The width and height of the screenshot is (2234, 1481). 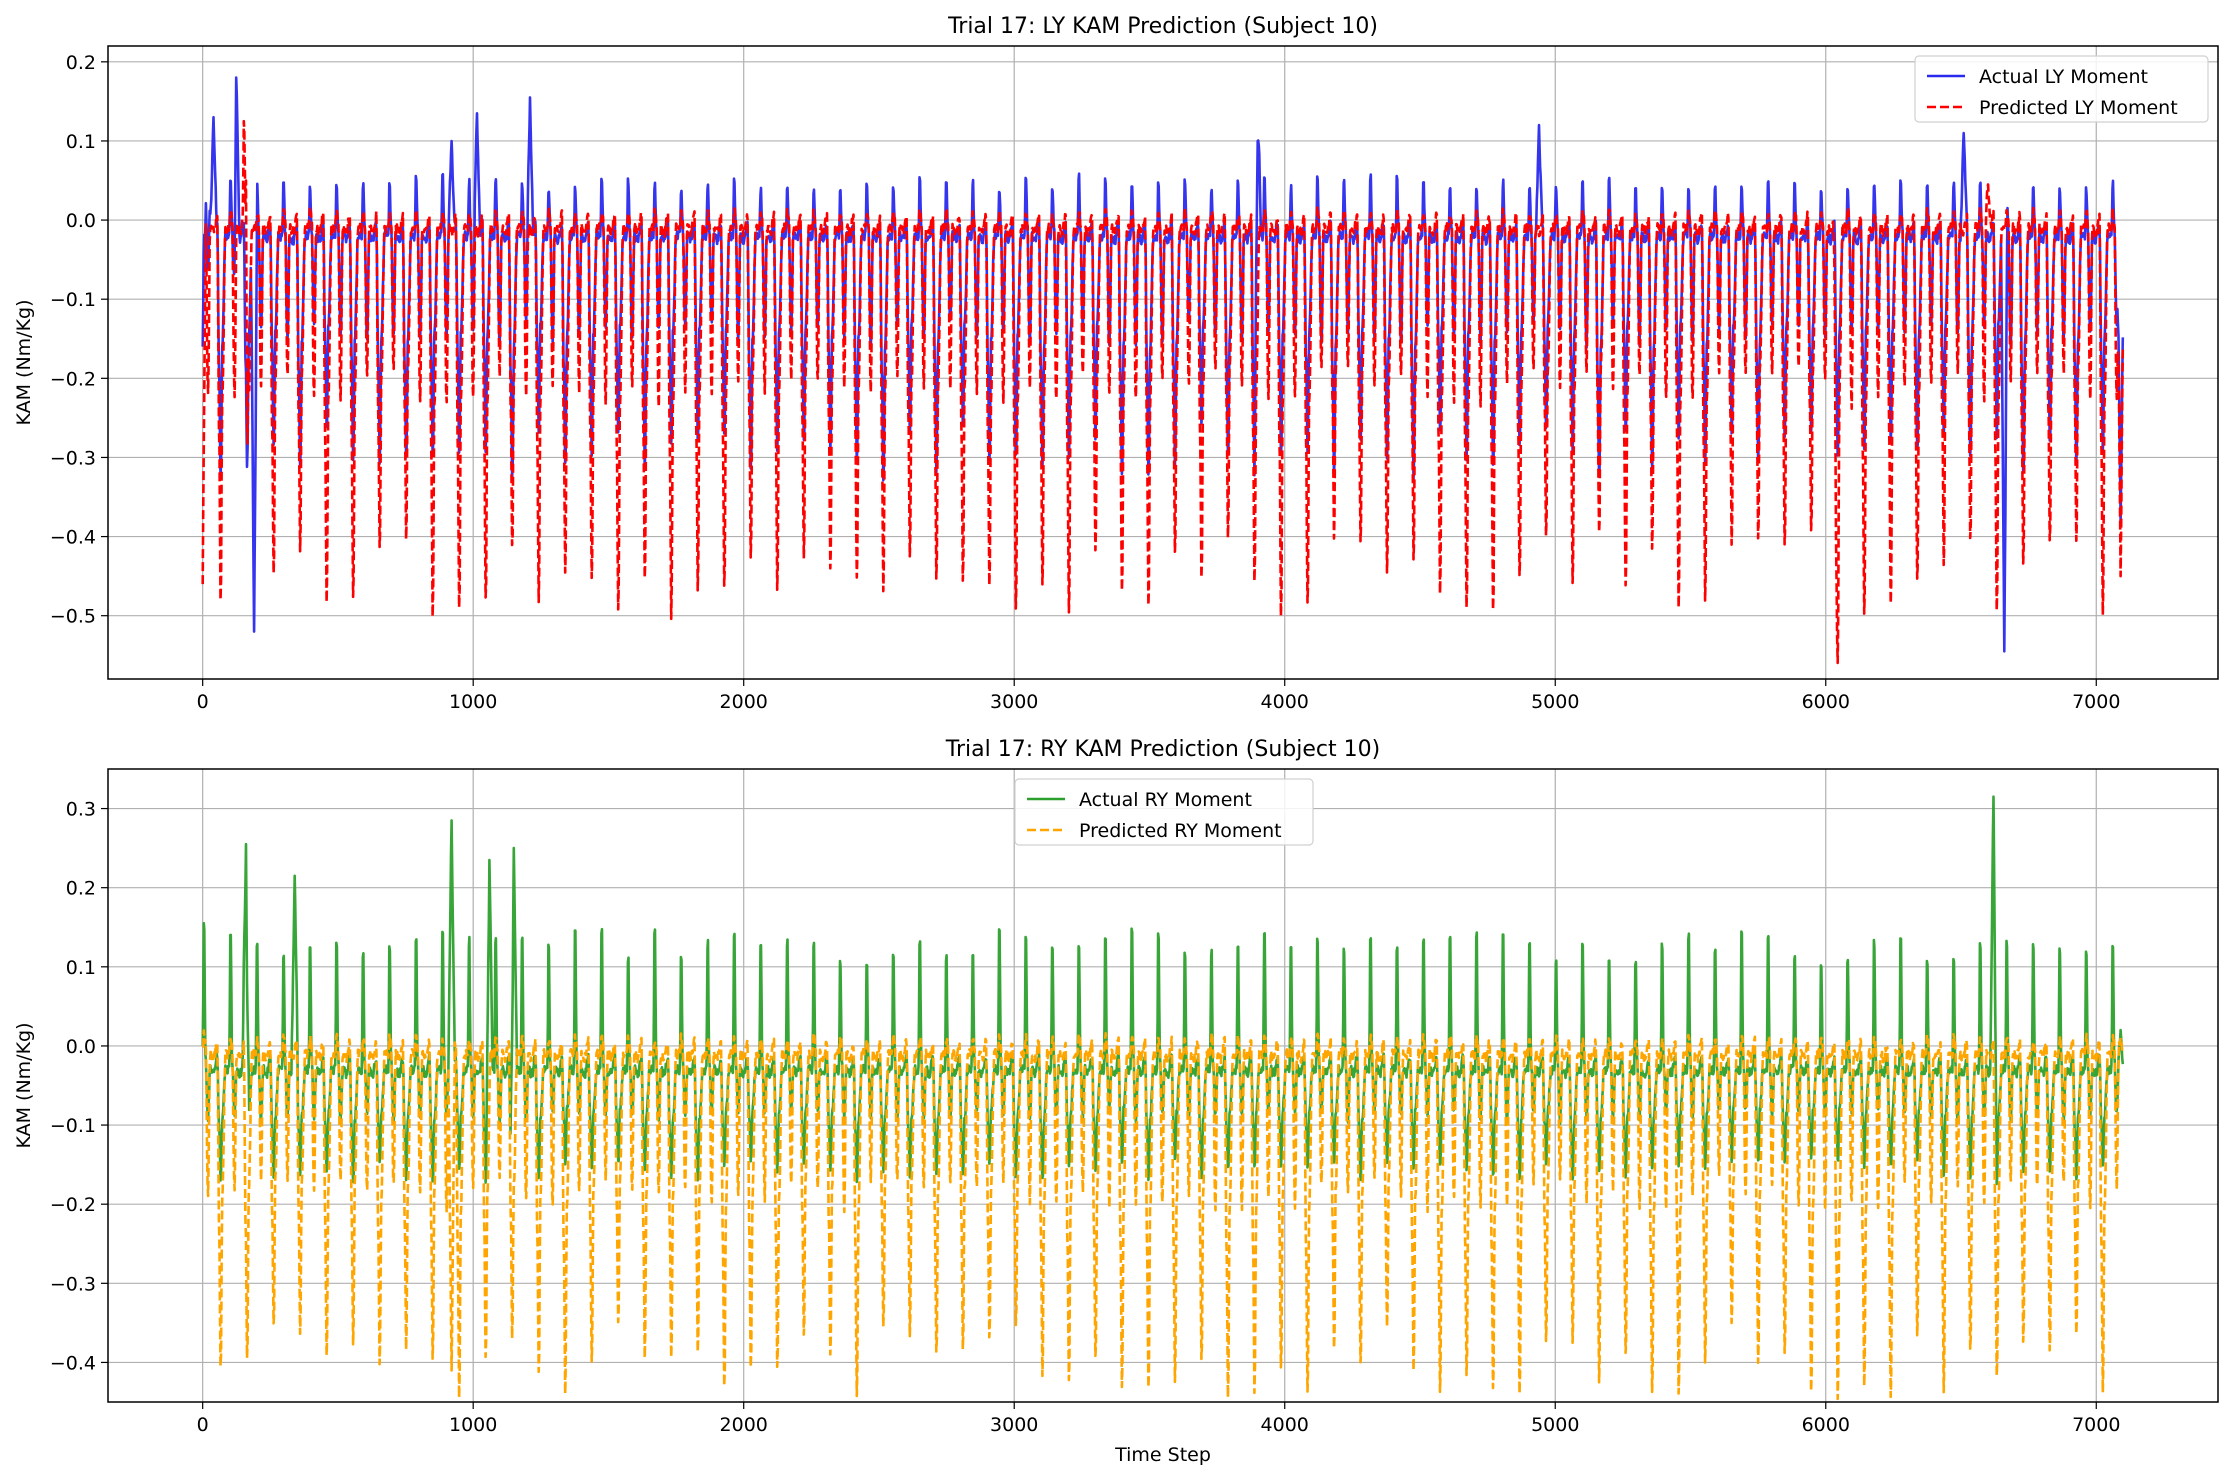 What do you see at coordinates (1180, 831) in the screenshot?
I see `legend-label: Predicted RY Moment` at bounding box center [1180, 831].